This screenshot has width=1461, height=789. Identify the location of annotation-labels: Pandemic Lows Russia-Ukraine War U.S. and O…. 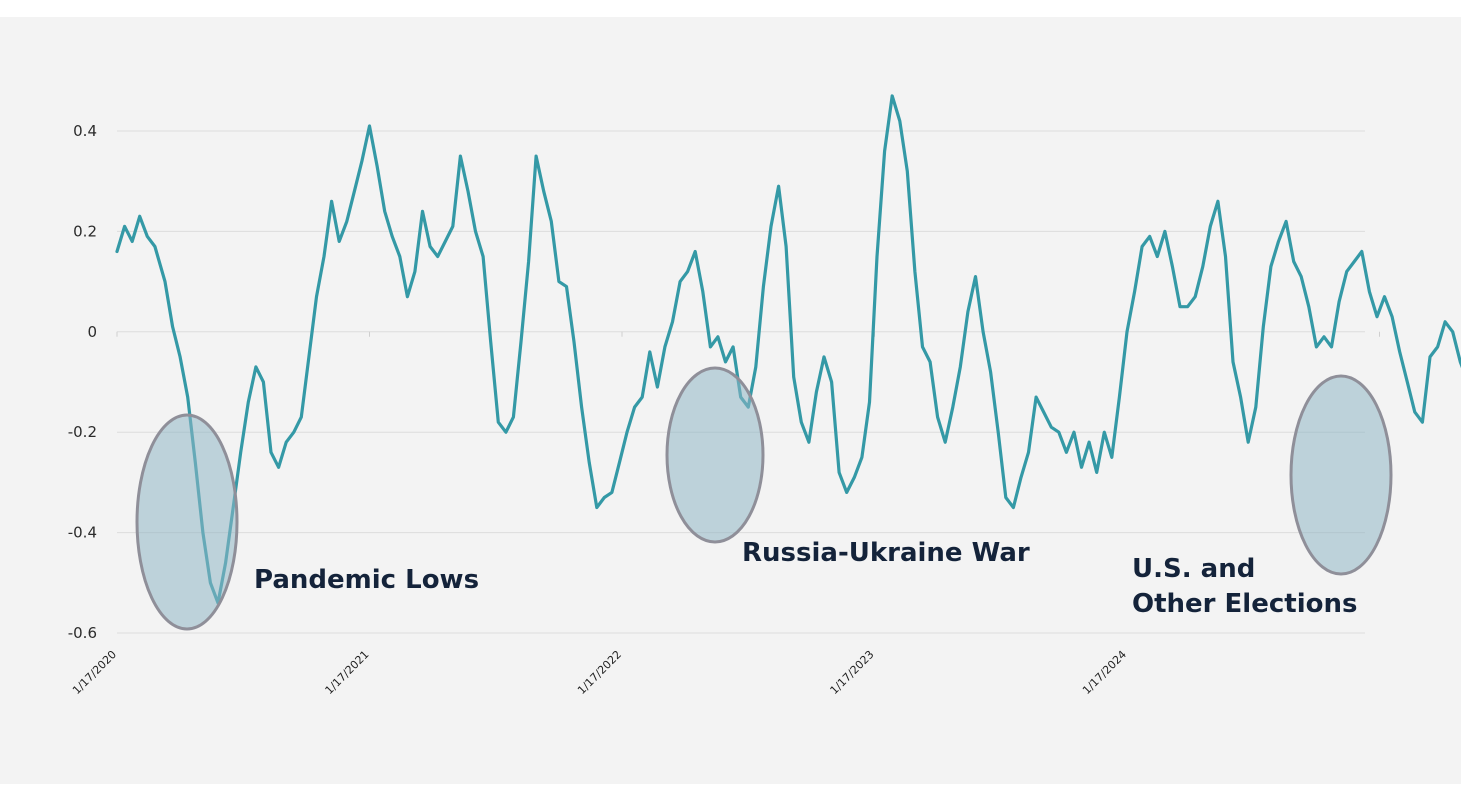
(805, 578).